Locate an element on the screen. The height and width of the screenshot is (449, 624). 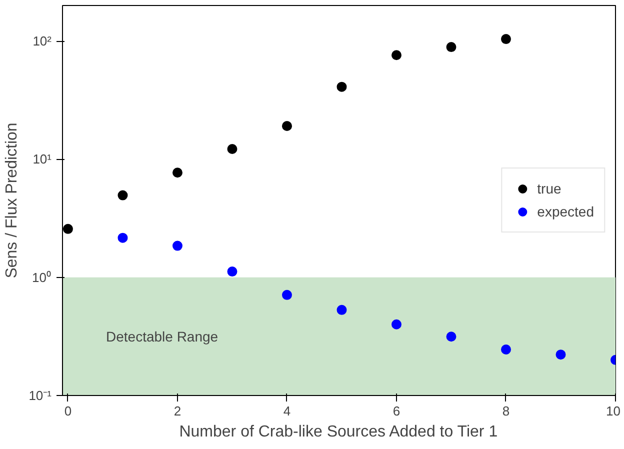
legend-label: true is located at coordinates (549, 188).